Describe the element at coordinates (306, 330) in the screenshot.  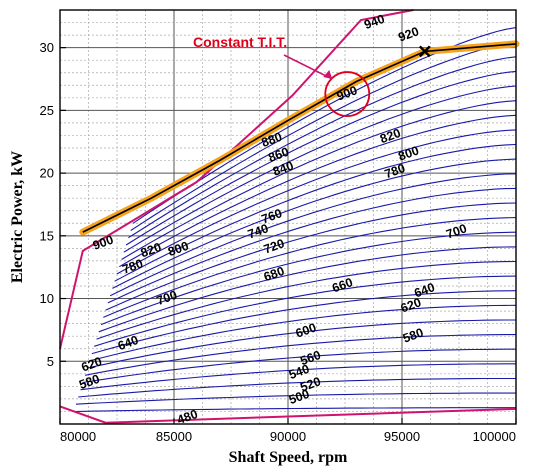
I see `contour-label: 600` at that location.